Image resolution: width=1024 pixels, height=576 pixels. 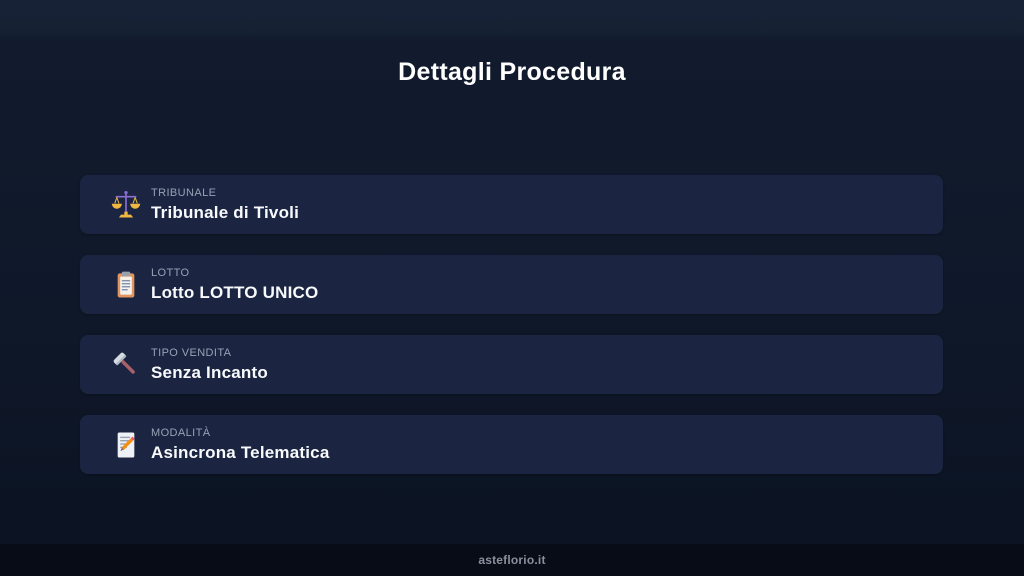 I want to click on site-domain: asteflorio.it, so click(x=512, y=560).